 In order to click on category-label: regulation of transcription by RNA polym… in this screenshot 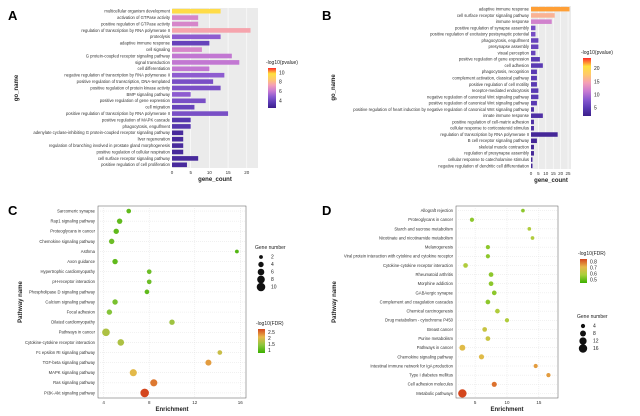, I will do `click(484, 134)`.